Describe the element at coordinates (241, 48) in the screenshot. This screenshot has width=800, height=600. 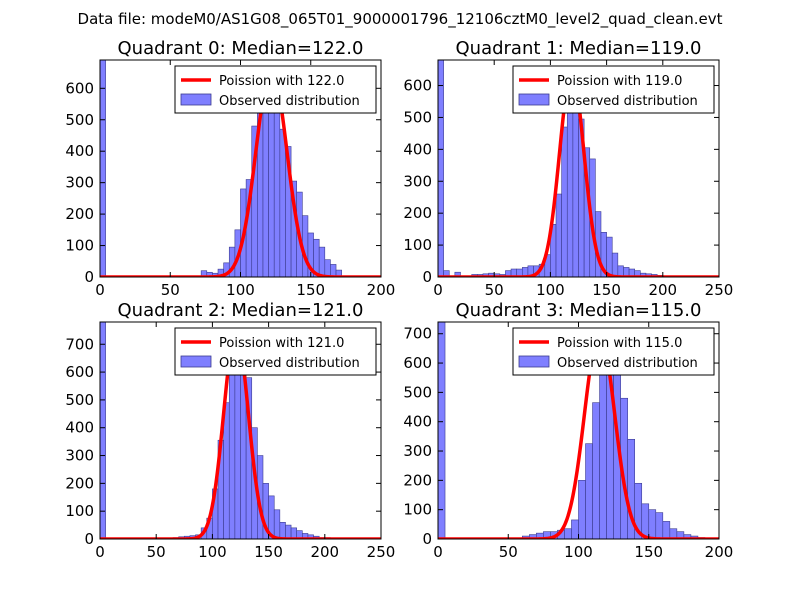
I see `panel-title: Quadrant 0: Median=122.0` at that location.